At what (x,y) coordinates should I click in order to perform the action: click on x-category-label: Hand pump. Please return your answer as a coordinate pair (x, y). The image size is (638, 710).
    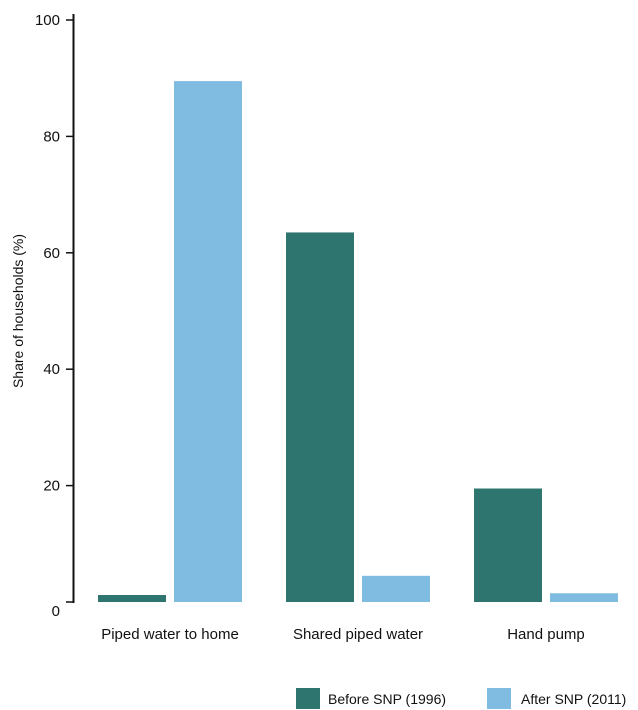
    Looking at the image, I should click on (546, 634).